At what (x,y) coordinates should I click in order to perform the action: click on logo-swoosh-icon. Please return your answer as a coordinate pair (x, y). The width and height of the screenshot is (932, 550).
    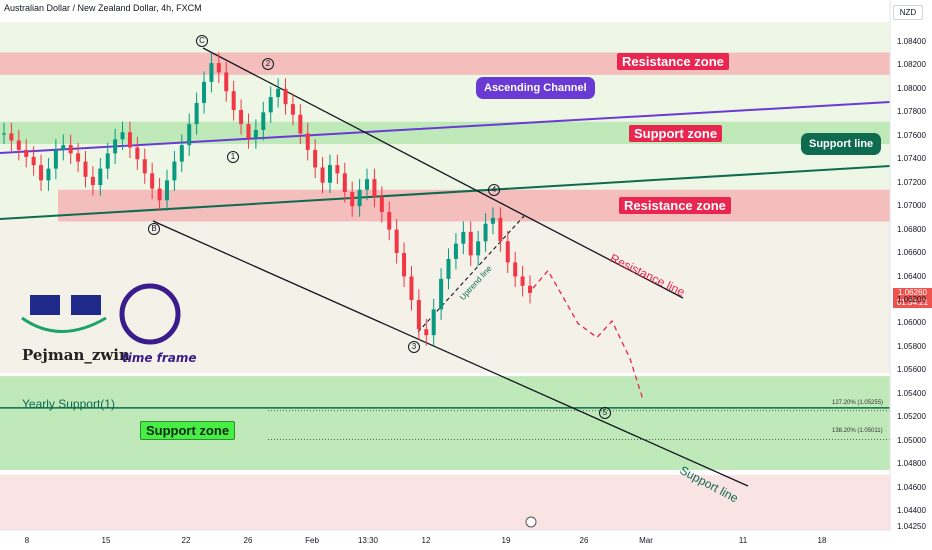
    Looking at the image, I should click on (64, 324).